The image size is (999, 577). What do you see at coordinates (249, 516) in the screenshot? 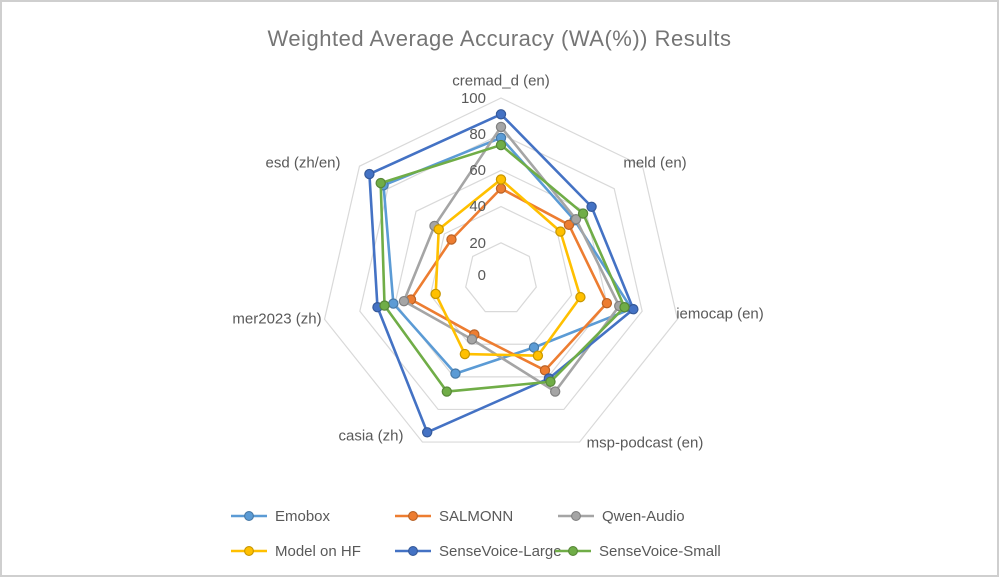
I see `legend-marker-emobox` at bounding box center [249, 516].